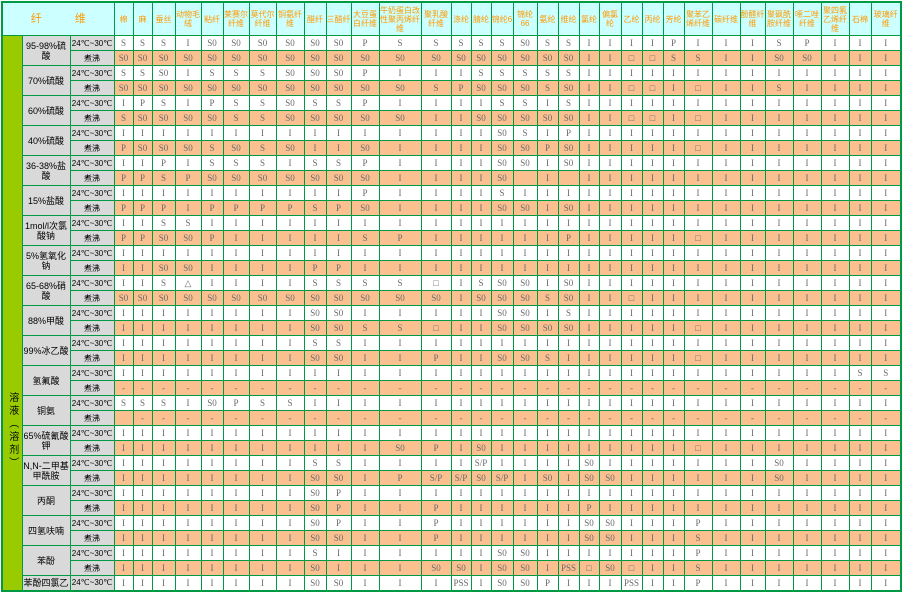 Image resolution: width=903 pixels, height=592 pixels. What do you see at coordinates (92, 193) in the screenshot?
I see `condition-cell: 24℃~30℃` at bounding box center [92, 193].